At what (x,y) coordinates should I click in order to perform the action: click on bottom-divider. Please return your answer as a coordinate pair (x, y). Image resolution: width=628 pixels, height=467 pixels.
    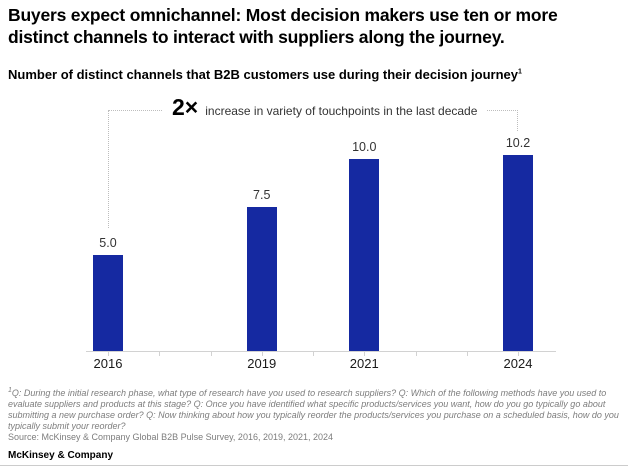
    Looking at the image, I should click on (314, 465).